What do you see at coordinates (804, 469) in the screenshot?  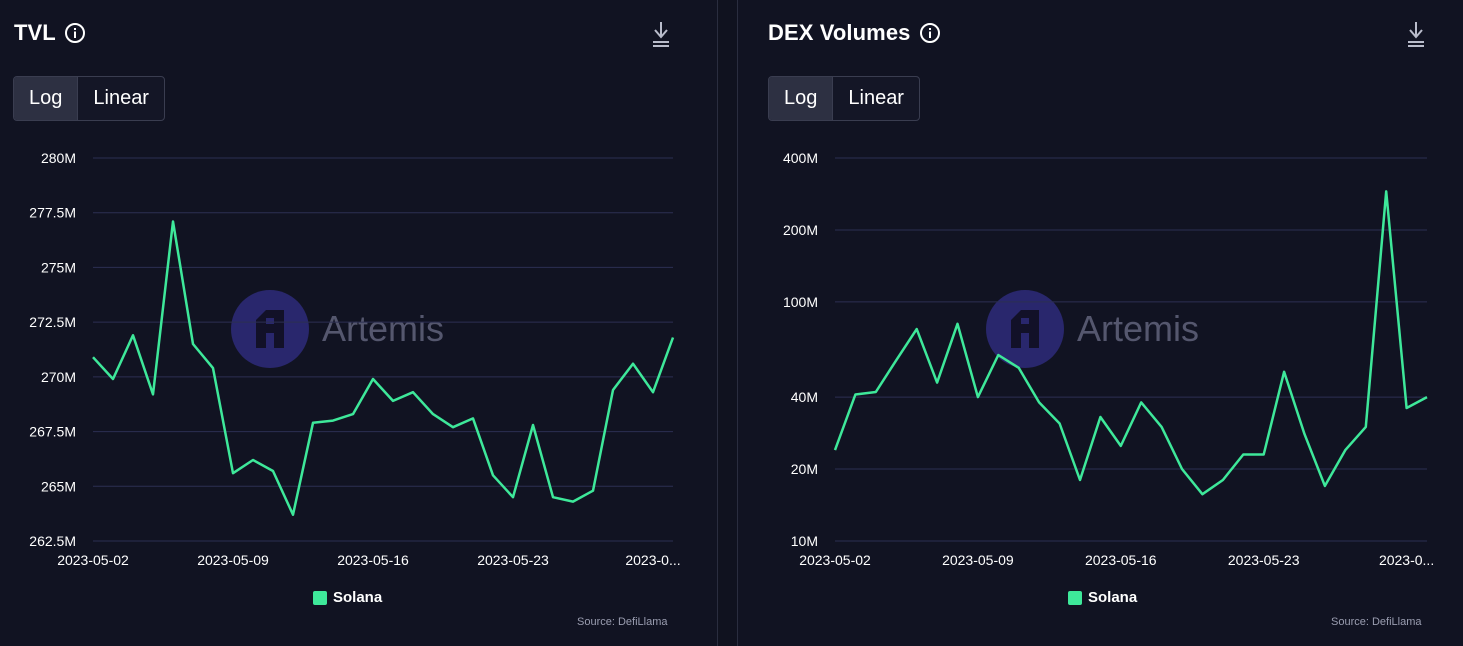 I see `y-tick-label: 20M` at bounding box center [804, 469].